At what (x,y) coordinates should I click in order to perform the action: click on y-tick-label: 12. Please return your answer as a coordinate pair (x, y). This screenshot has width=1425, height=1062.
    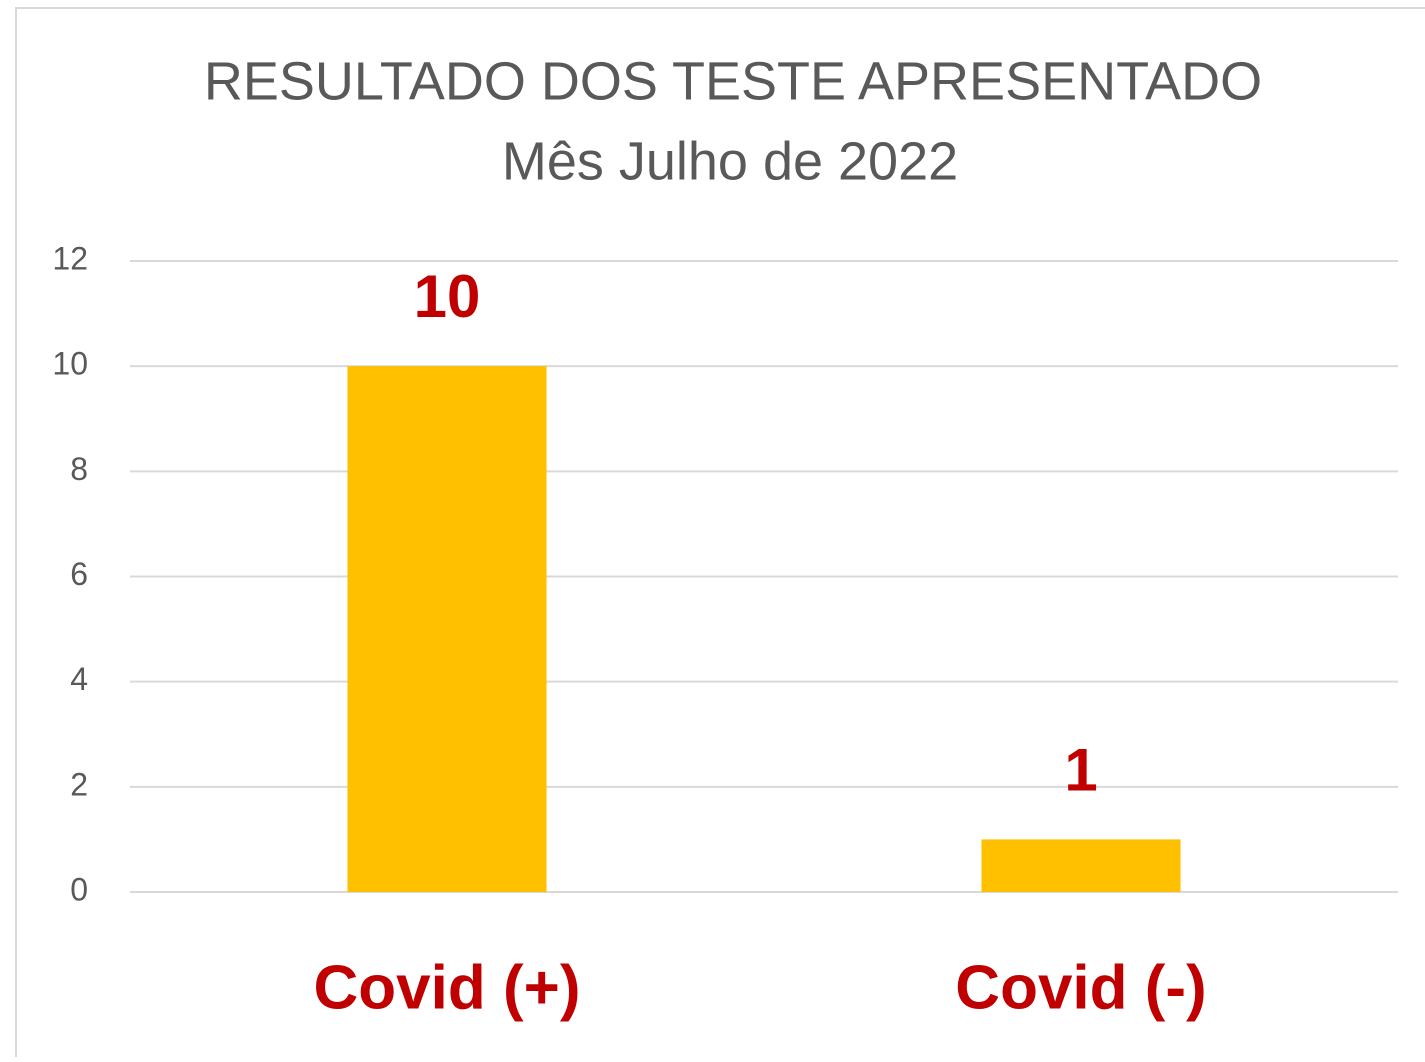
    Looking at the image, I should click on (70, 258).